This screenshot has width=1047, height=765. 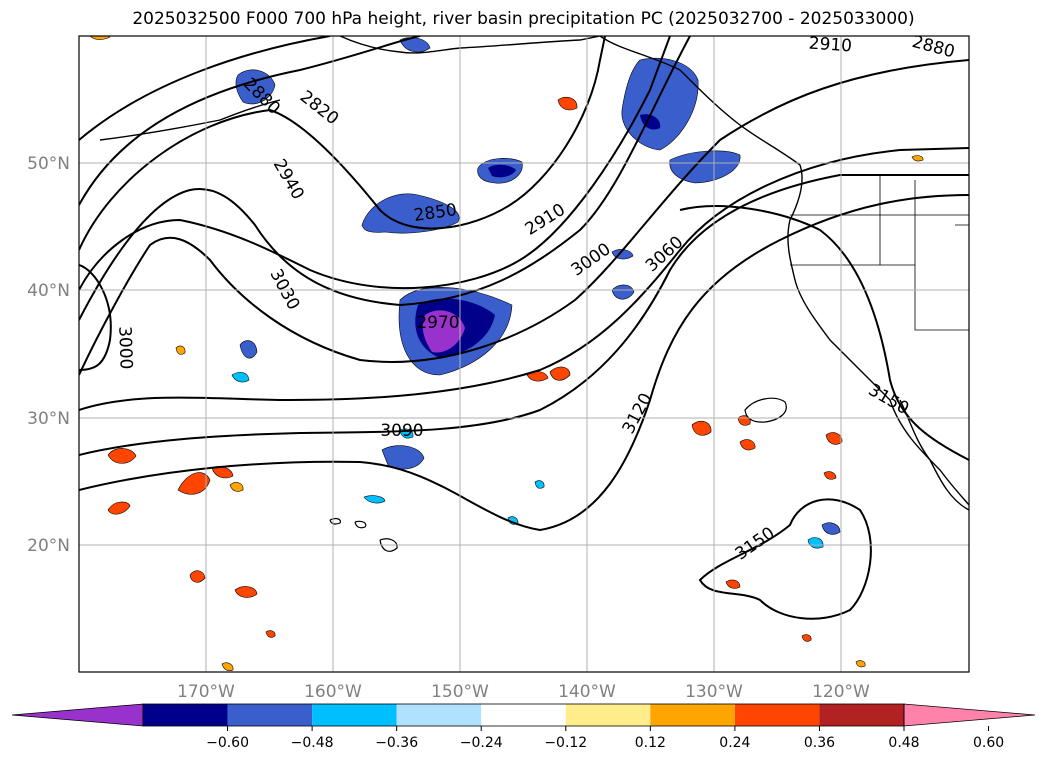 What do you see at coordinates (333, 692) in the screenshot?
I see `lon-label: 160°W` at bounding box center [333, 692].